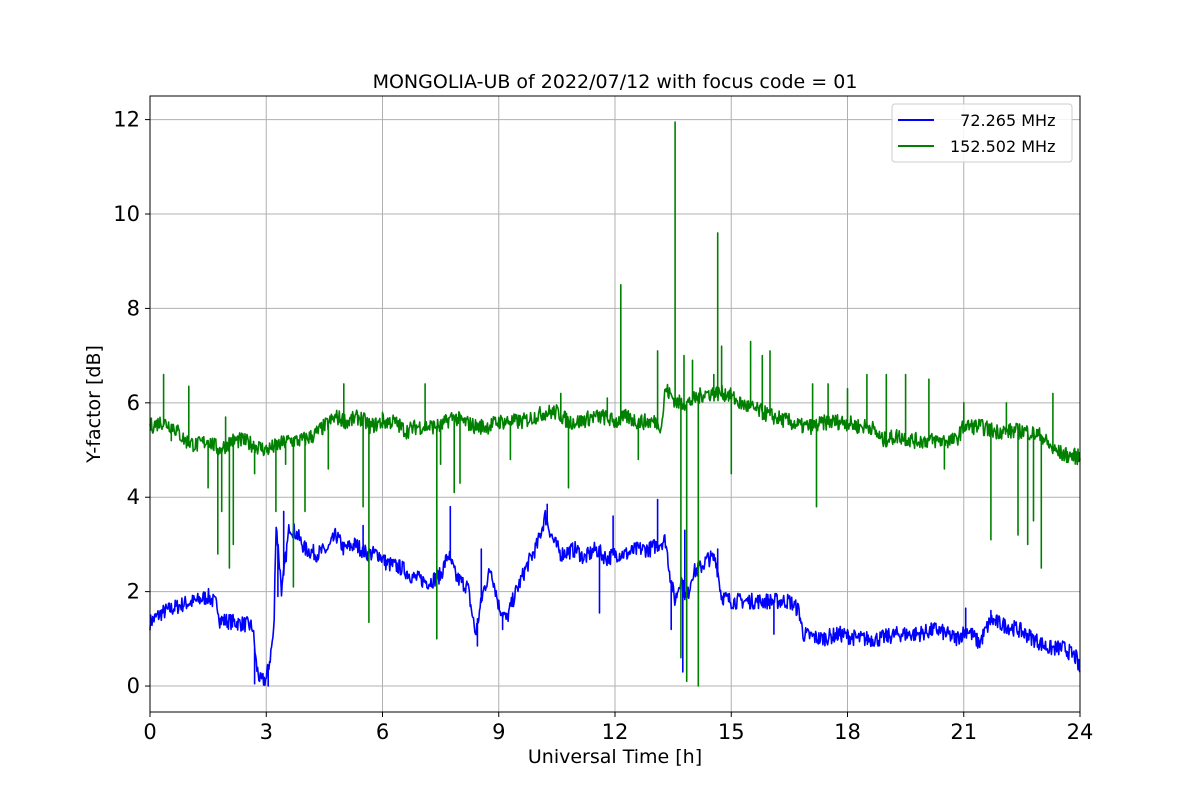  I want to click on y-tick-label: 2, so click(133, 592).